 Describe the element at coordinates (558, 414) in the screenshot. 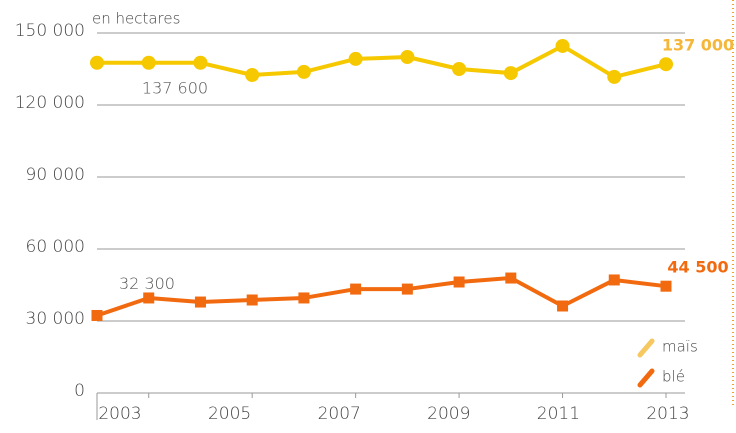

I see `x-tick-label: 2011` at that location.